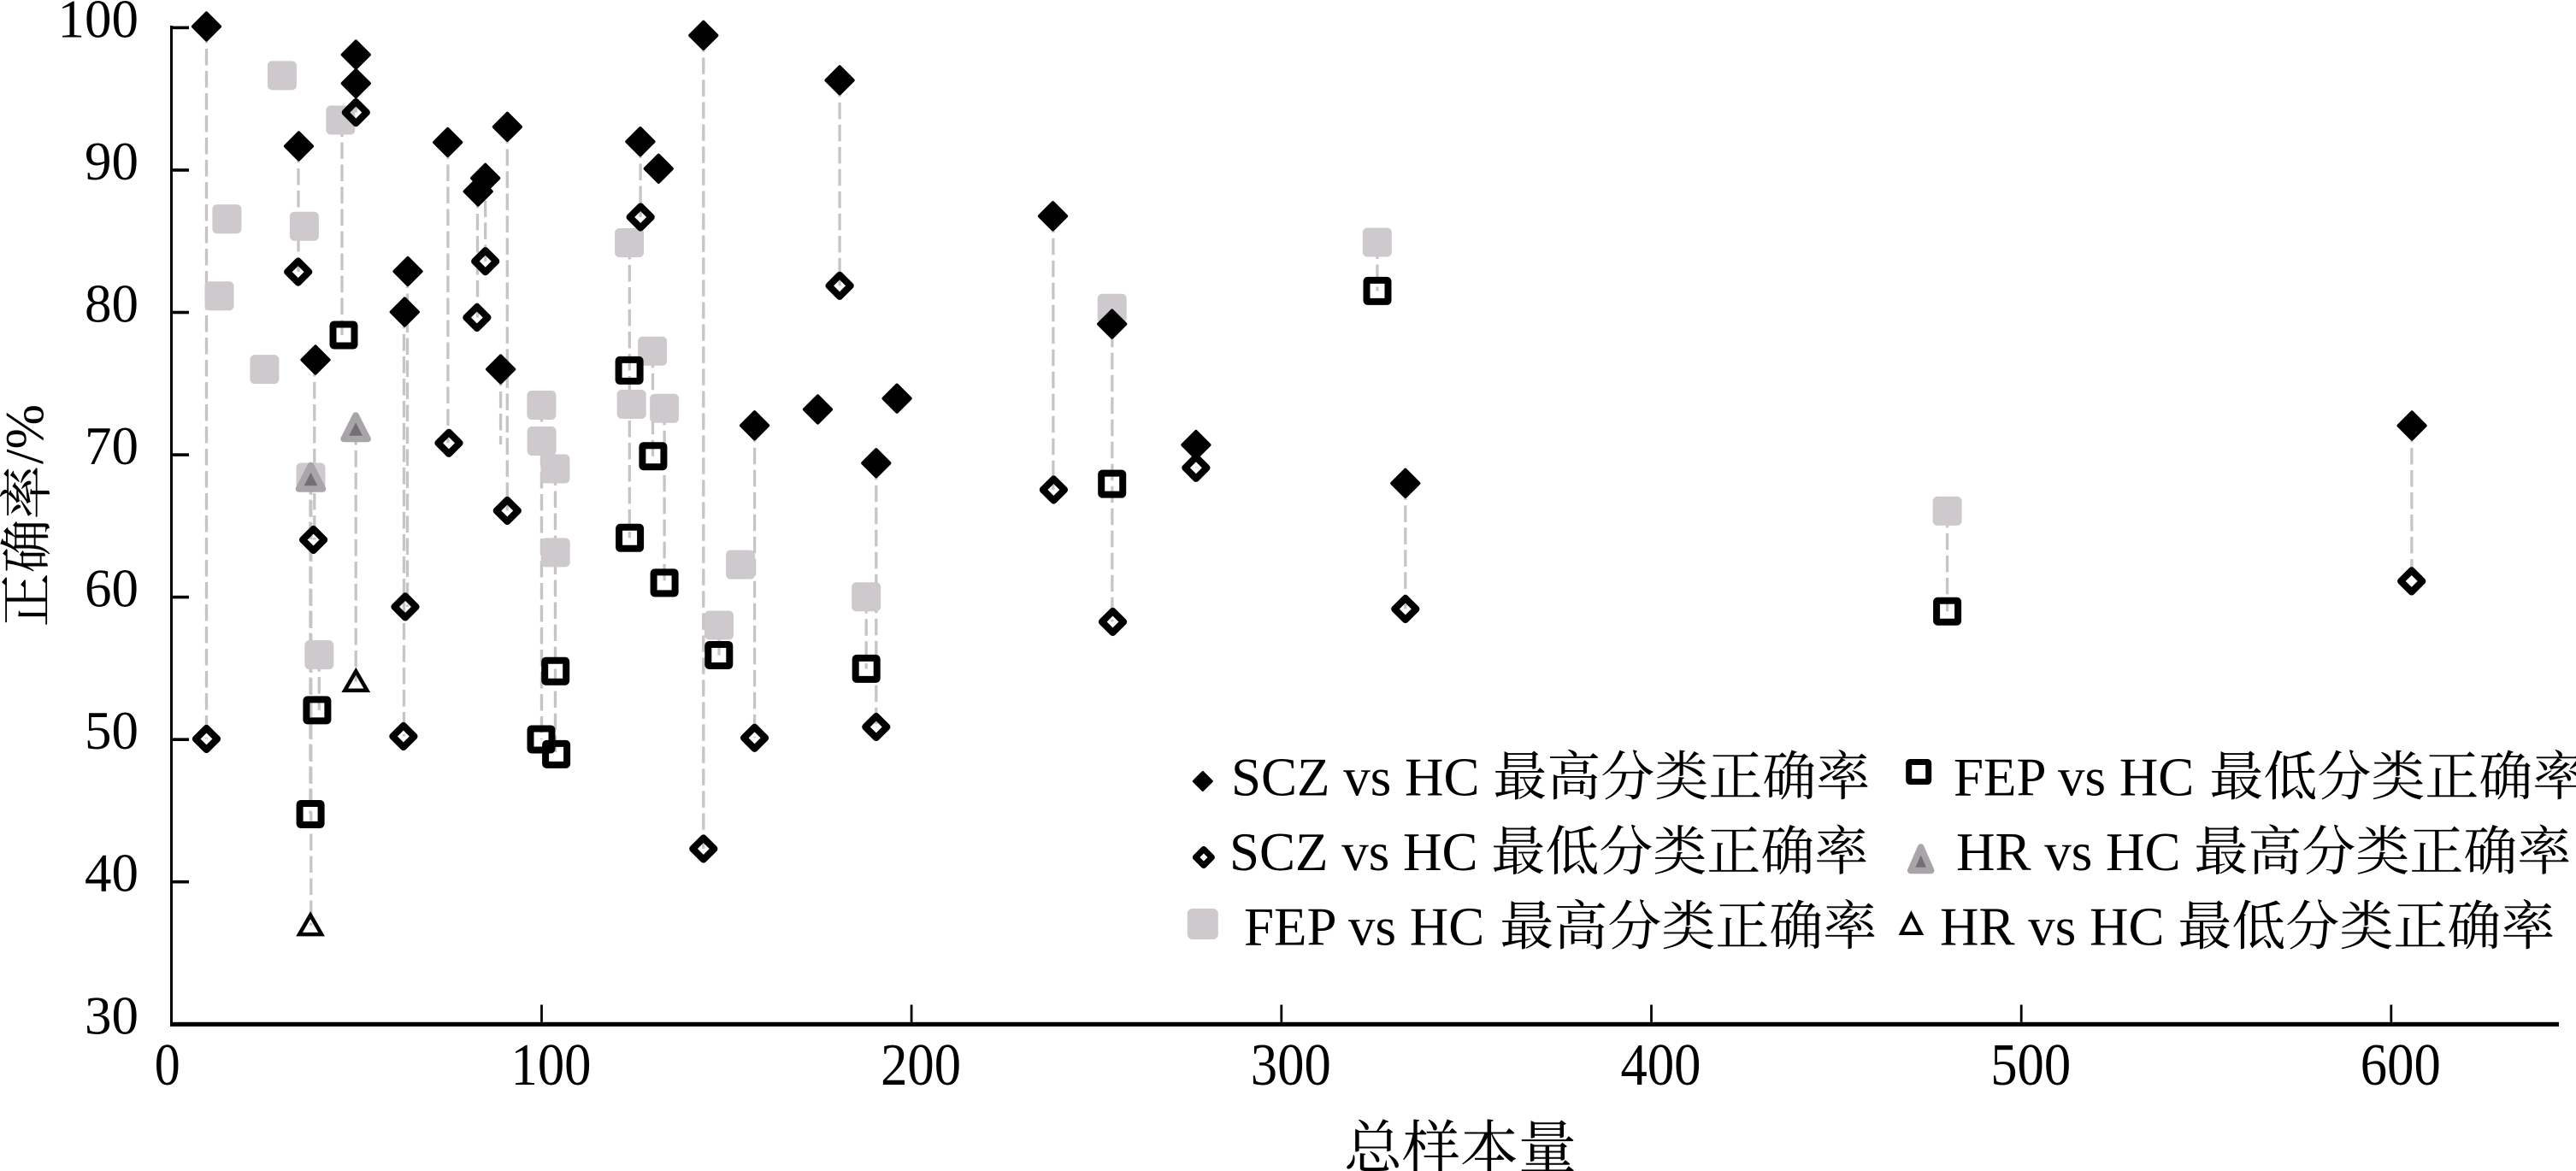 The width and height of the screenshot is (2576, 1171). I want to click on svg-text: 50, so click(112, 731).